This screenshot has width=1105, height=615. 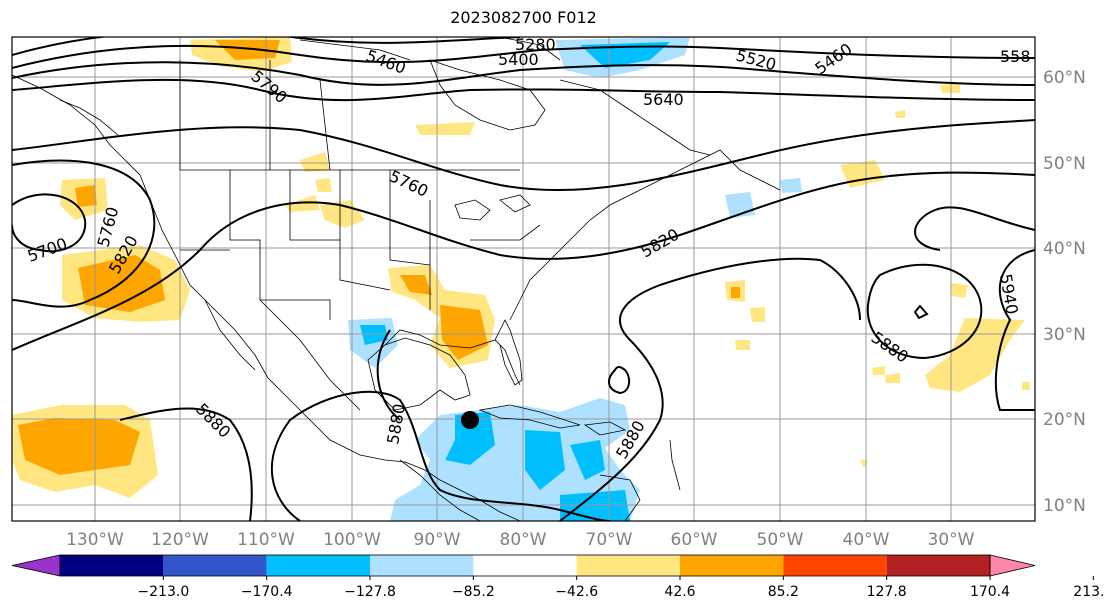 What do you see at coordinates (780, 540) in the screenshot?
I see `lon-label: 50°W` at bounding box center [780, 540].